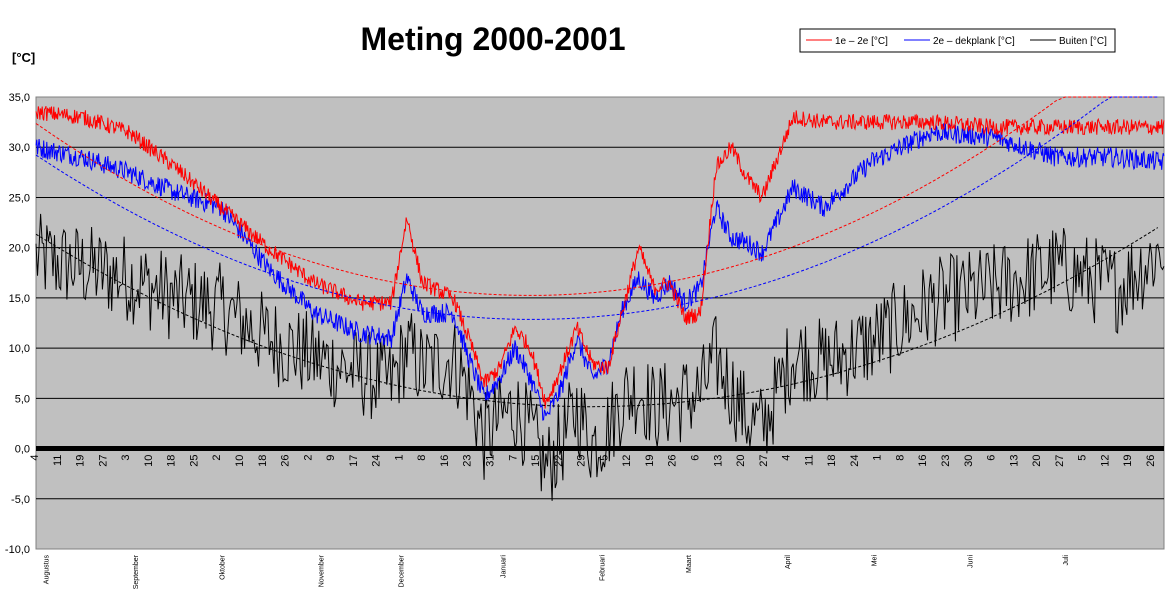 The height and width of the screenshot is (601, 1172). I want to click on x-tick-label: 25, so click(194, 461).